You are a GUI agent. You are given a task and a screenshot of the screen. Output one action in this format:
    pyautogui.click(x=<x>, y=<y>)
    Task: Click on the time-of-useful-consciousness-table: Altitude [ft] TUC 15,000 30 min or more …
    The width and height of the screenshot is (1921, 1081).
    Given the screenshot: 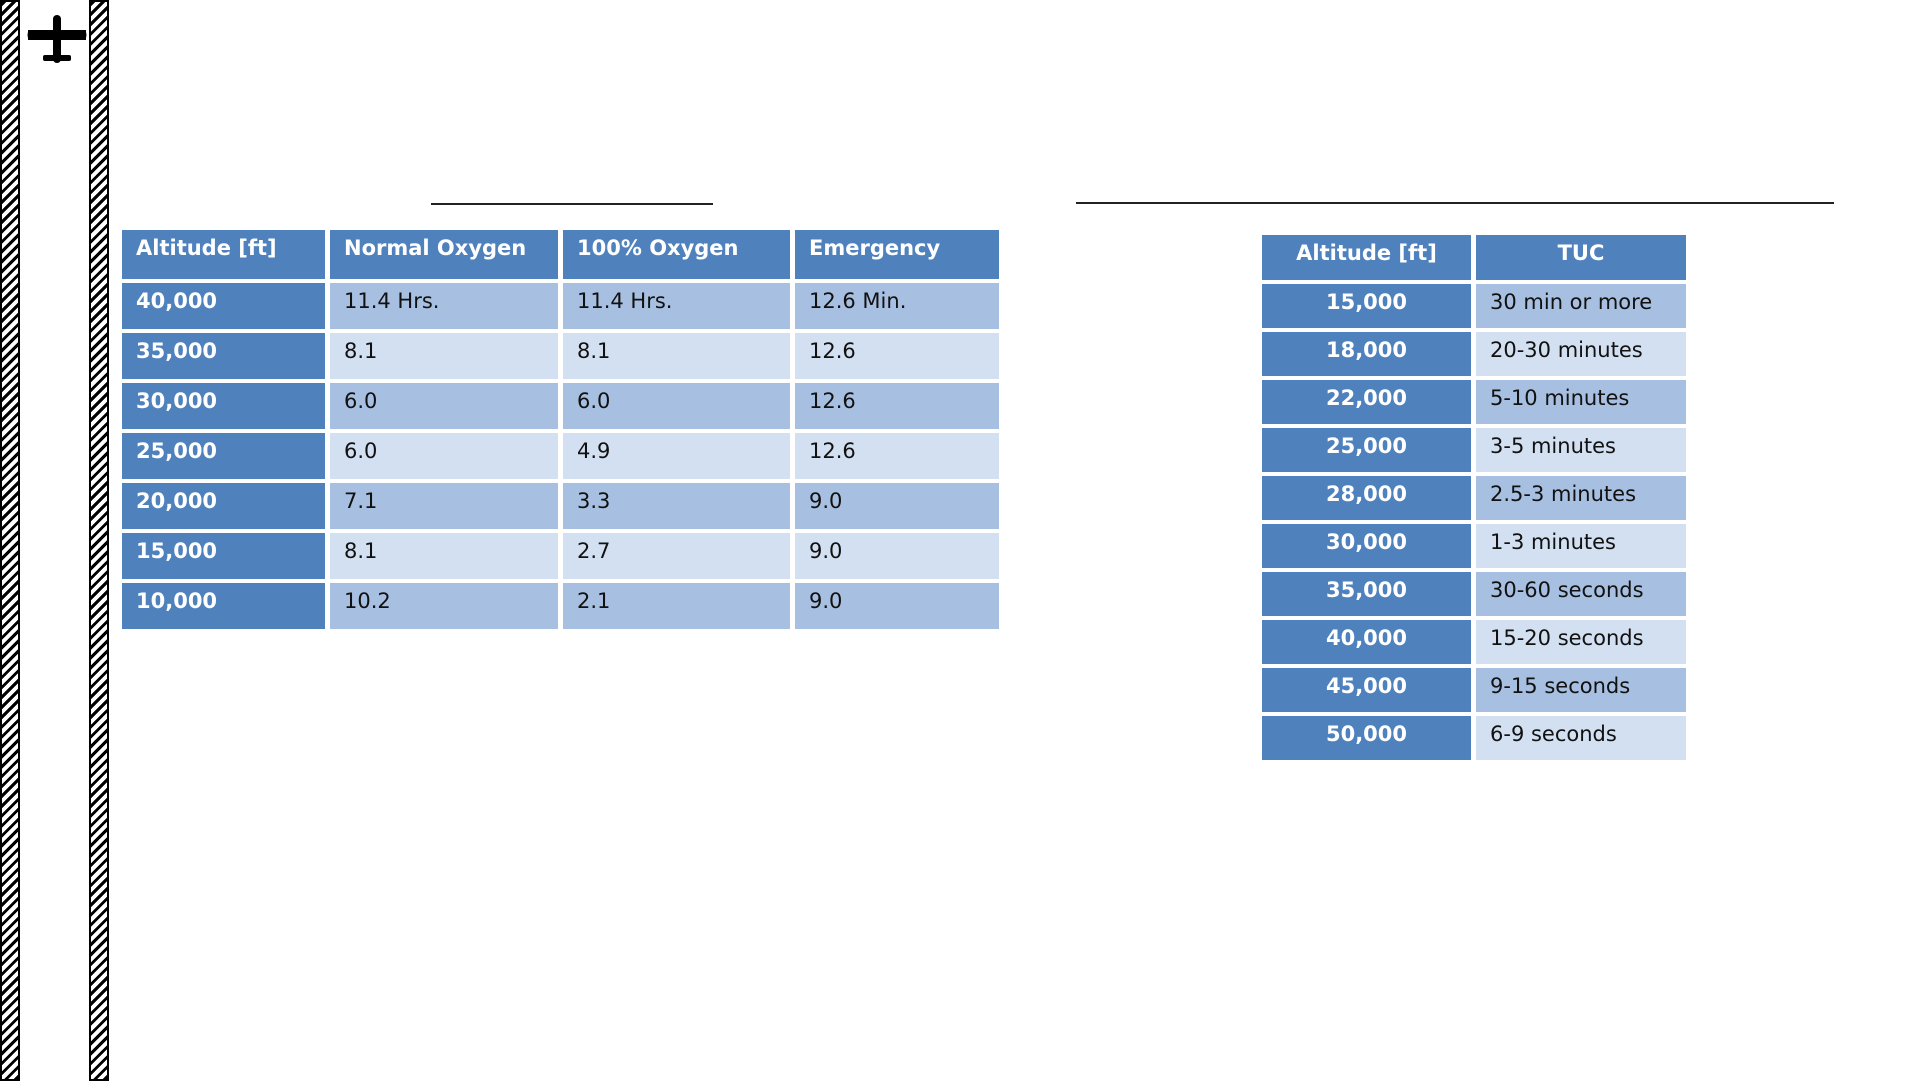 What is the action you would take?
    pyautogui.click(x=1474, y=497)
    